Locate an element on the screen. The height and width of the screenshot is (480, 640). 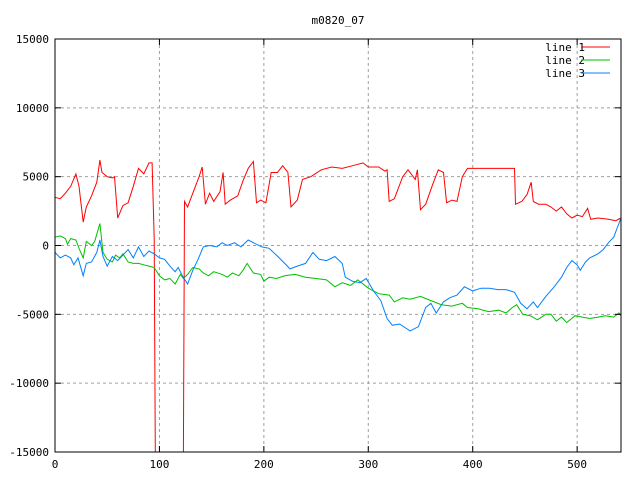
x-tick-label: 0 is located at coordinates (55, 464).